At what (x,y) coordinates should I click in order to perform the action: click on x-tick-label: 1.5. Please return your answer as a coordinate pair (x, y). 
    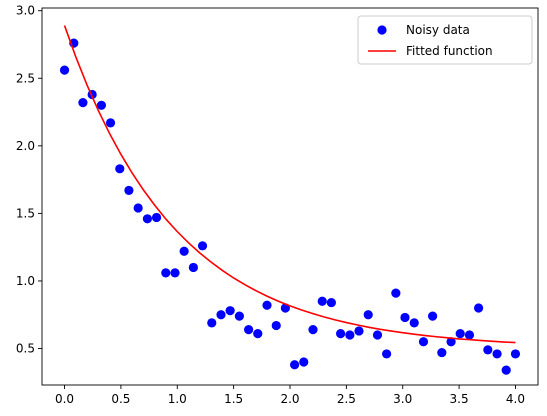
    Looking at the image, I should click on (233, 399).